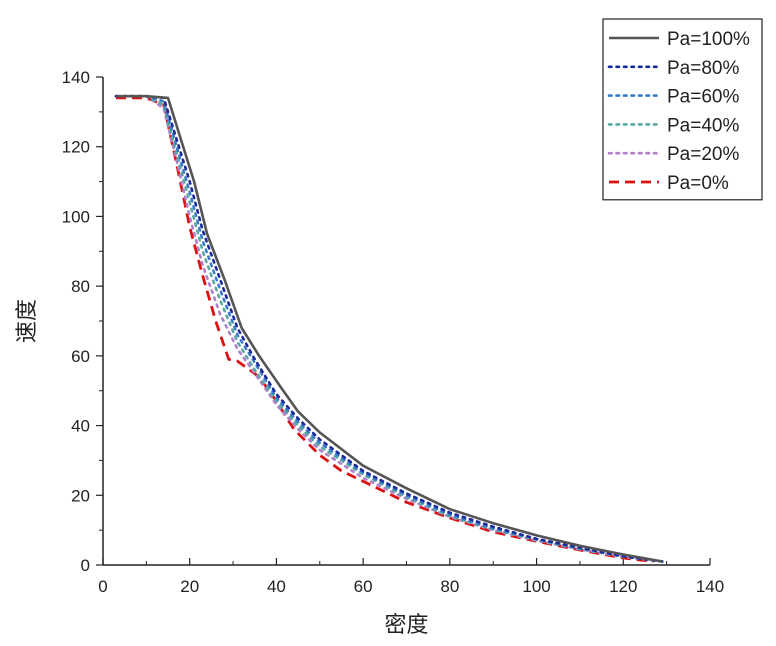  I want to click on y-tick-label: 80, so click(80, 286).